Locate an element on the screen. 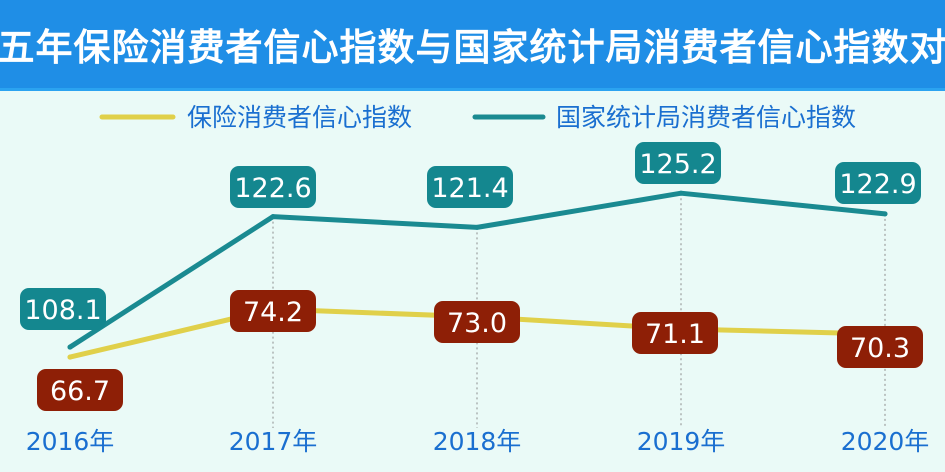 This screenshot has height=472, width=945. data-label: 70.3 is located at coordinates (880, 348).